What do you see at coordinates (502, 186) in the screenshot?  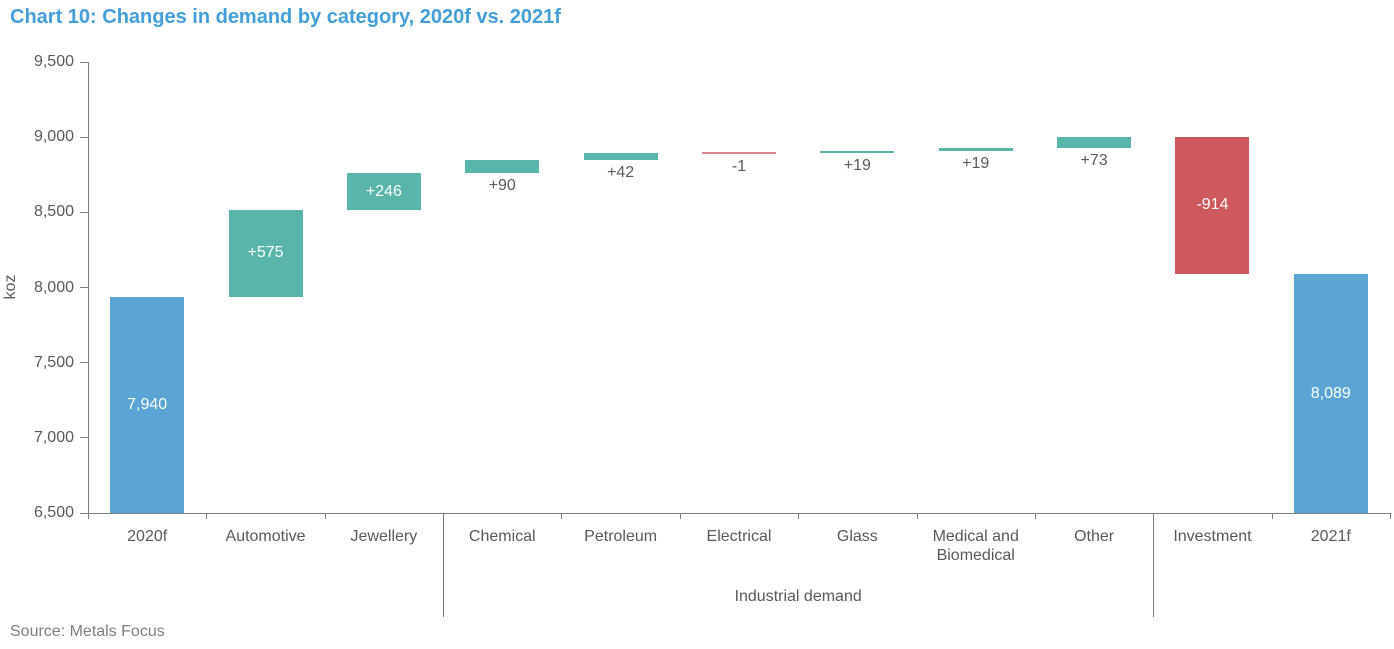 I see `bar-value-label-chemical: +90` at bounding box center [502, 186].